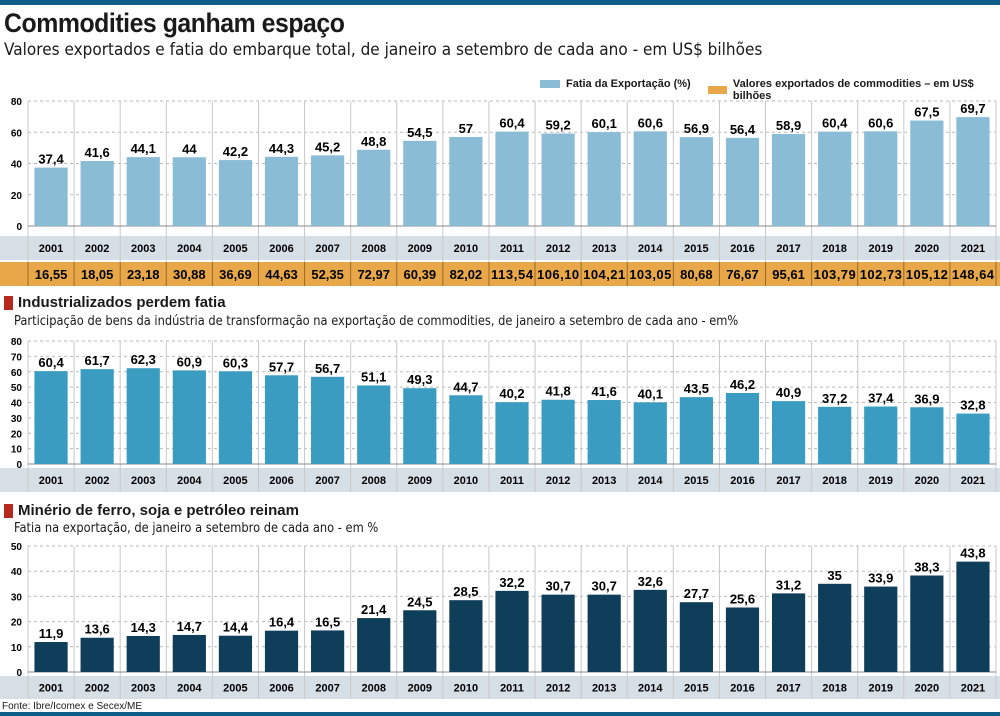  Describe the element at coordinates (189, 274) in the screenshot. I see `export-value: 30,88` at that location.